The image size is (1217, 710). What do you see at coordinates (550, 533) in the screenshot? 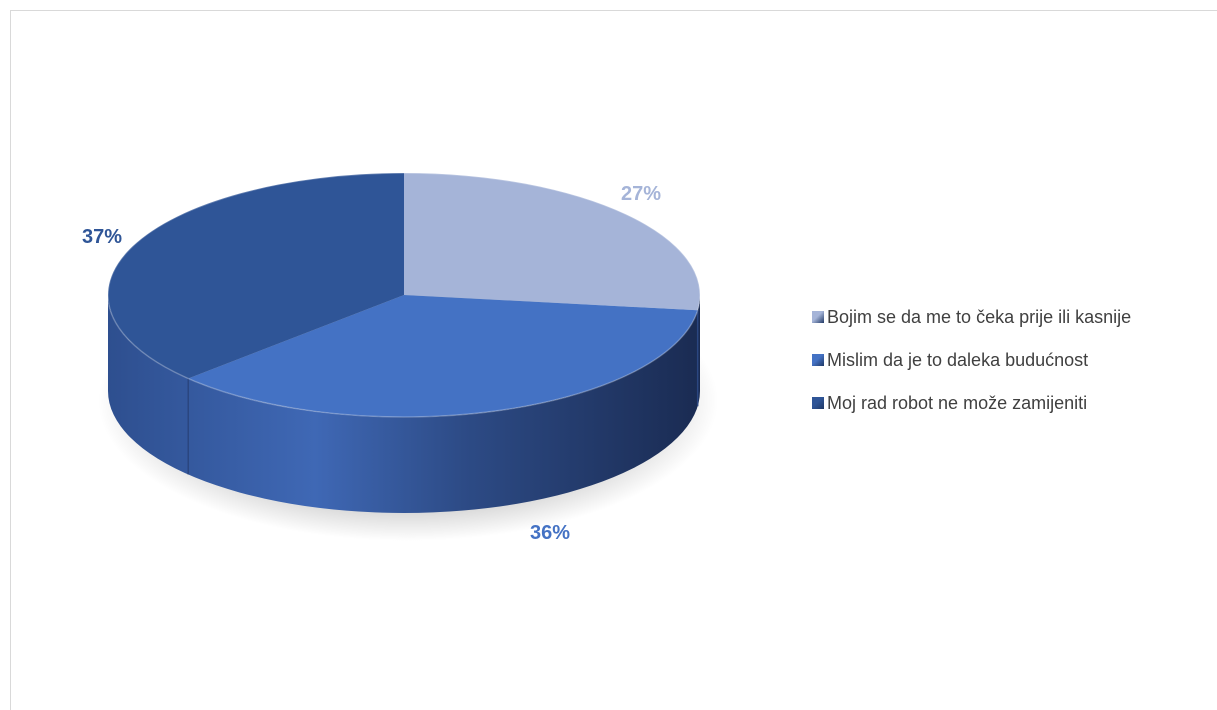
I see `pie-value-label: 36%` at bounding box center [550, 533].